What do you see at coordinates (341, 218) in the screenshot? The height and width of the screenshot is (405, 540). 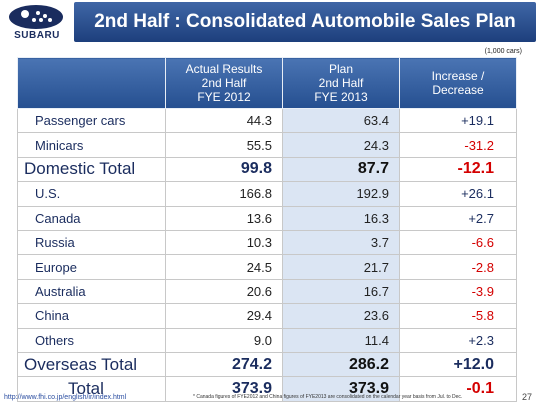 I see `plan-value: 16.3` at bounding box center [341, 218].